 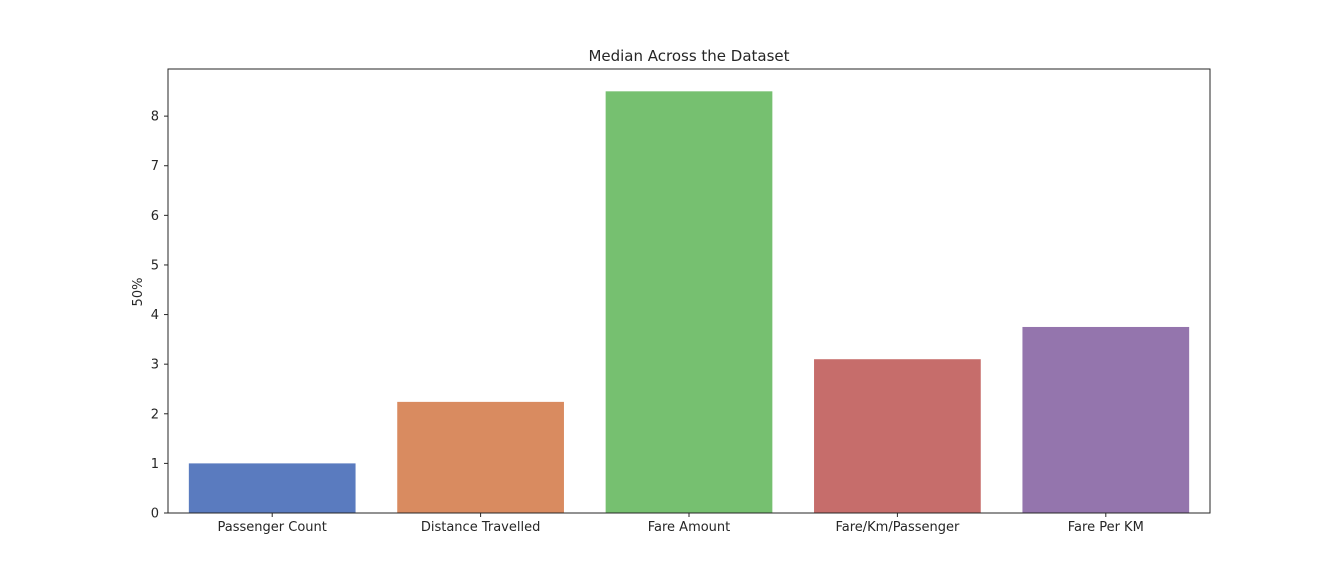 I want to click on y-tick-label: 2, so click(x=155, y=414).